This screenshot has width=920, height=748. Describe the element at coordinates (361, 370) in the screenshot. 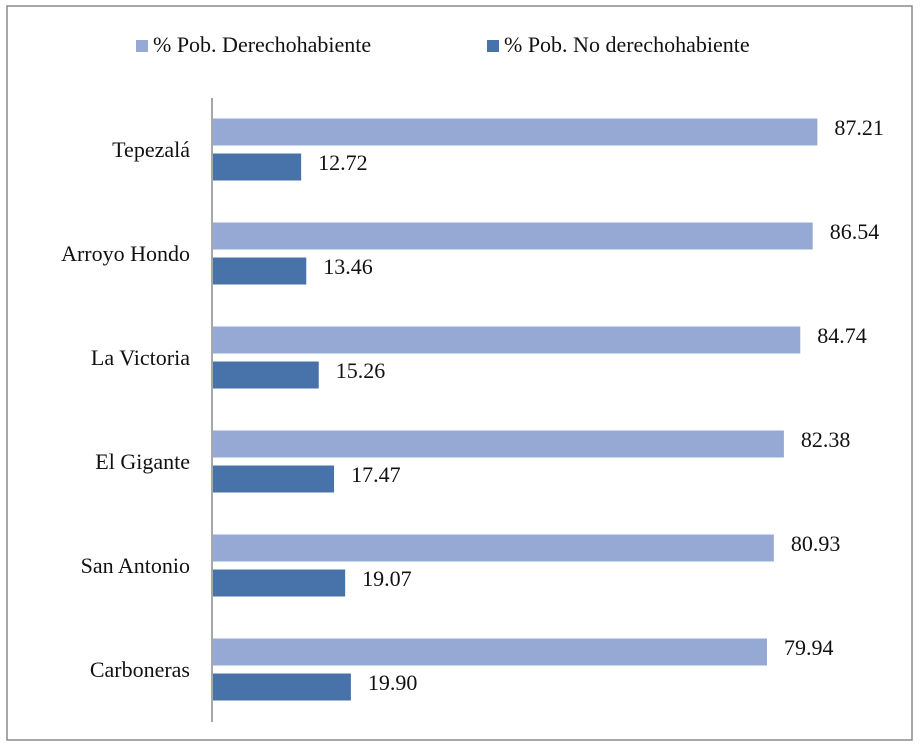

I see `data-label: 15.26` at that location.